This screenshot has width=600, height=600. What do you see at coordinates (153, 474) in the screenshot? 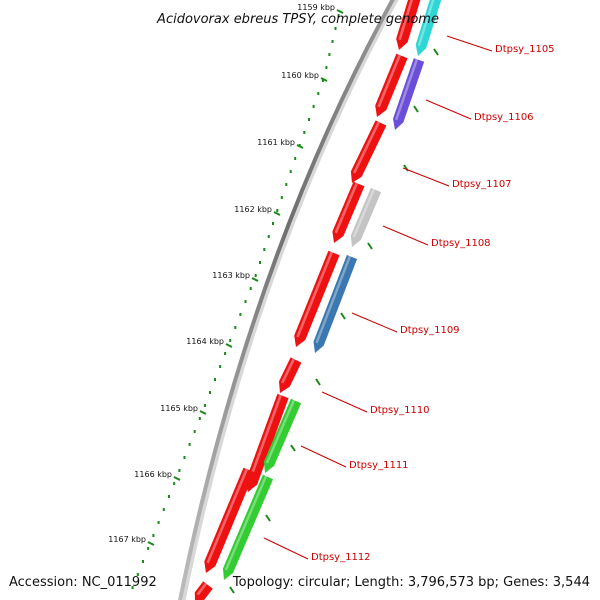
I see `scale-label: 1166 kbp` at bounding box center [153, 474].